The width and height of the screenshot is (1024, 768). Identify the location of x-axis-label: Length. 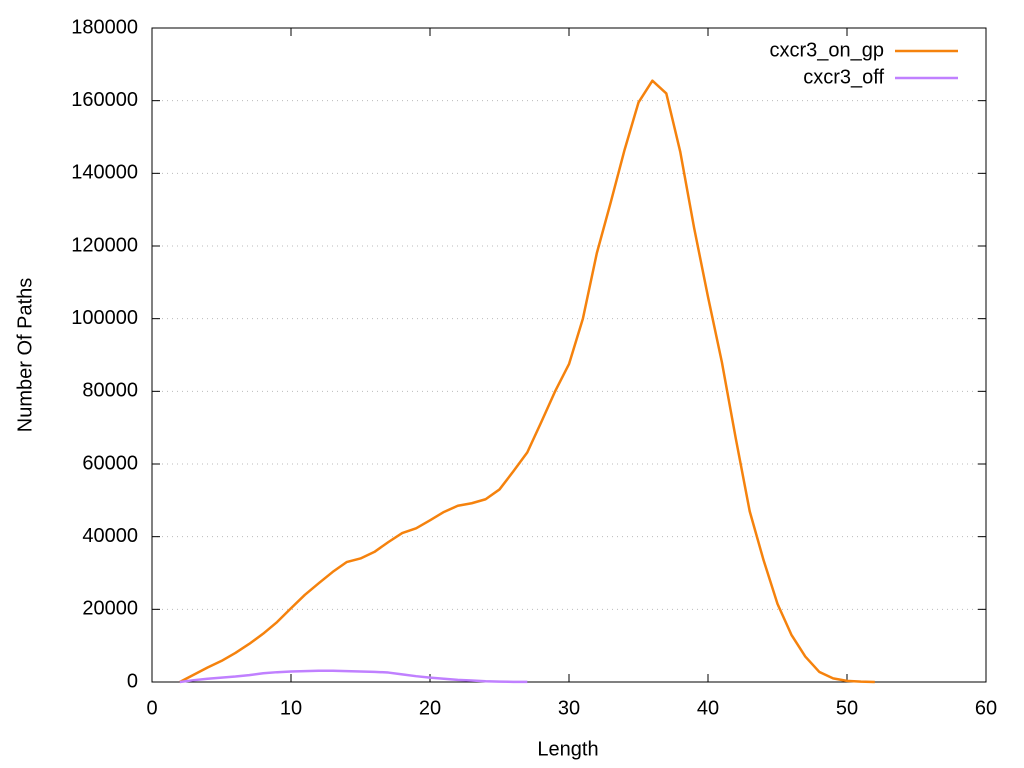
(567, 749).